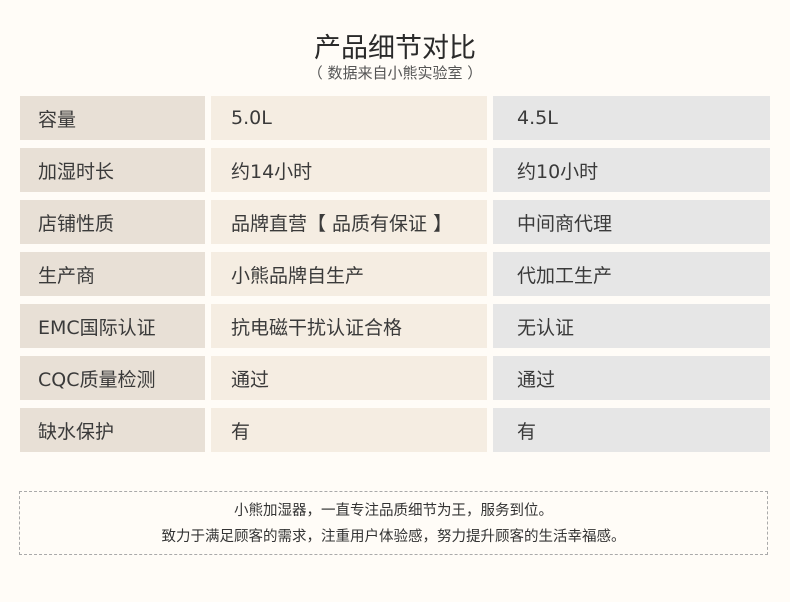  I want to click on table-row: 缺水保护有有, so click(395, 430).